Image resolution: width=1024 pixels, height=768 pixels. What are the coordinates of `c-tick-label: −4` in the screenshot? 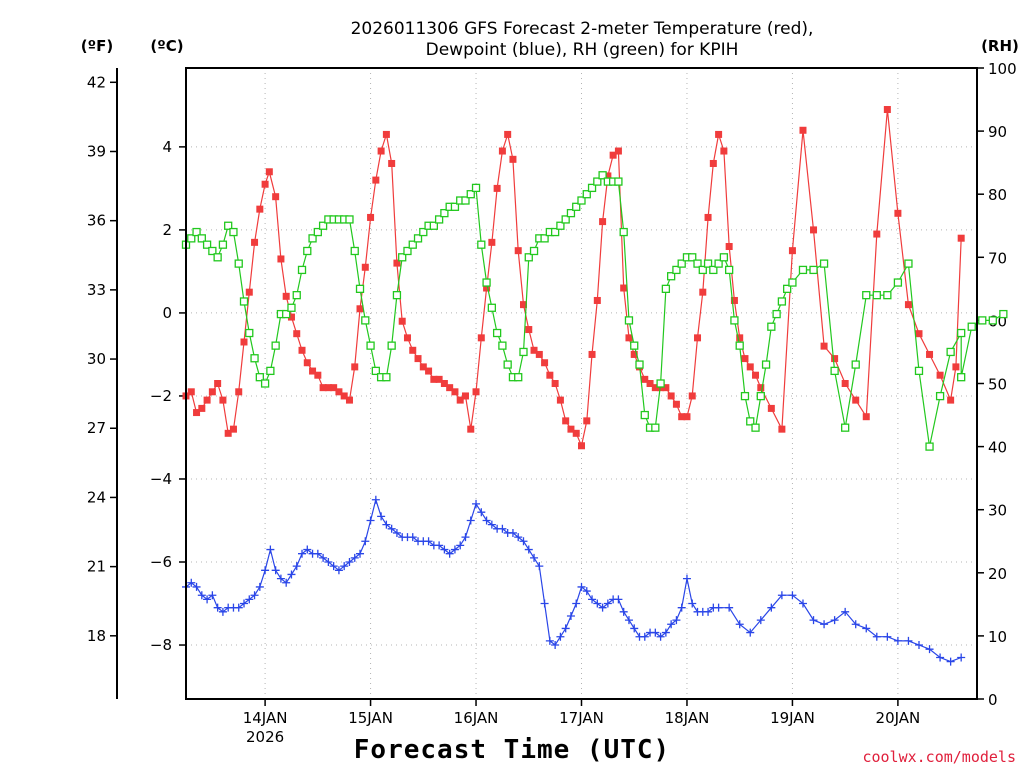 It's located at (161, 479).